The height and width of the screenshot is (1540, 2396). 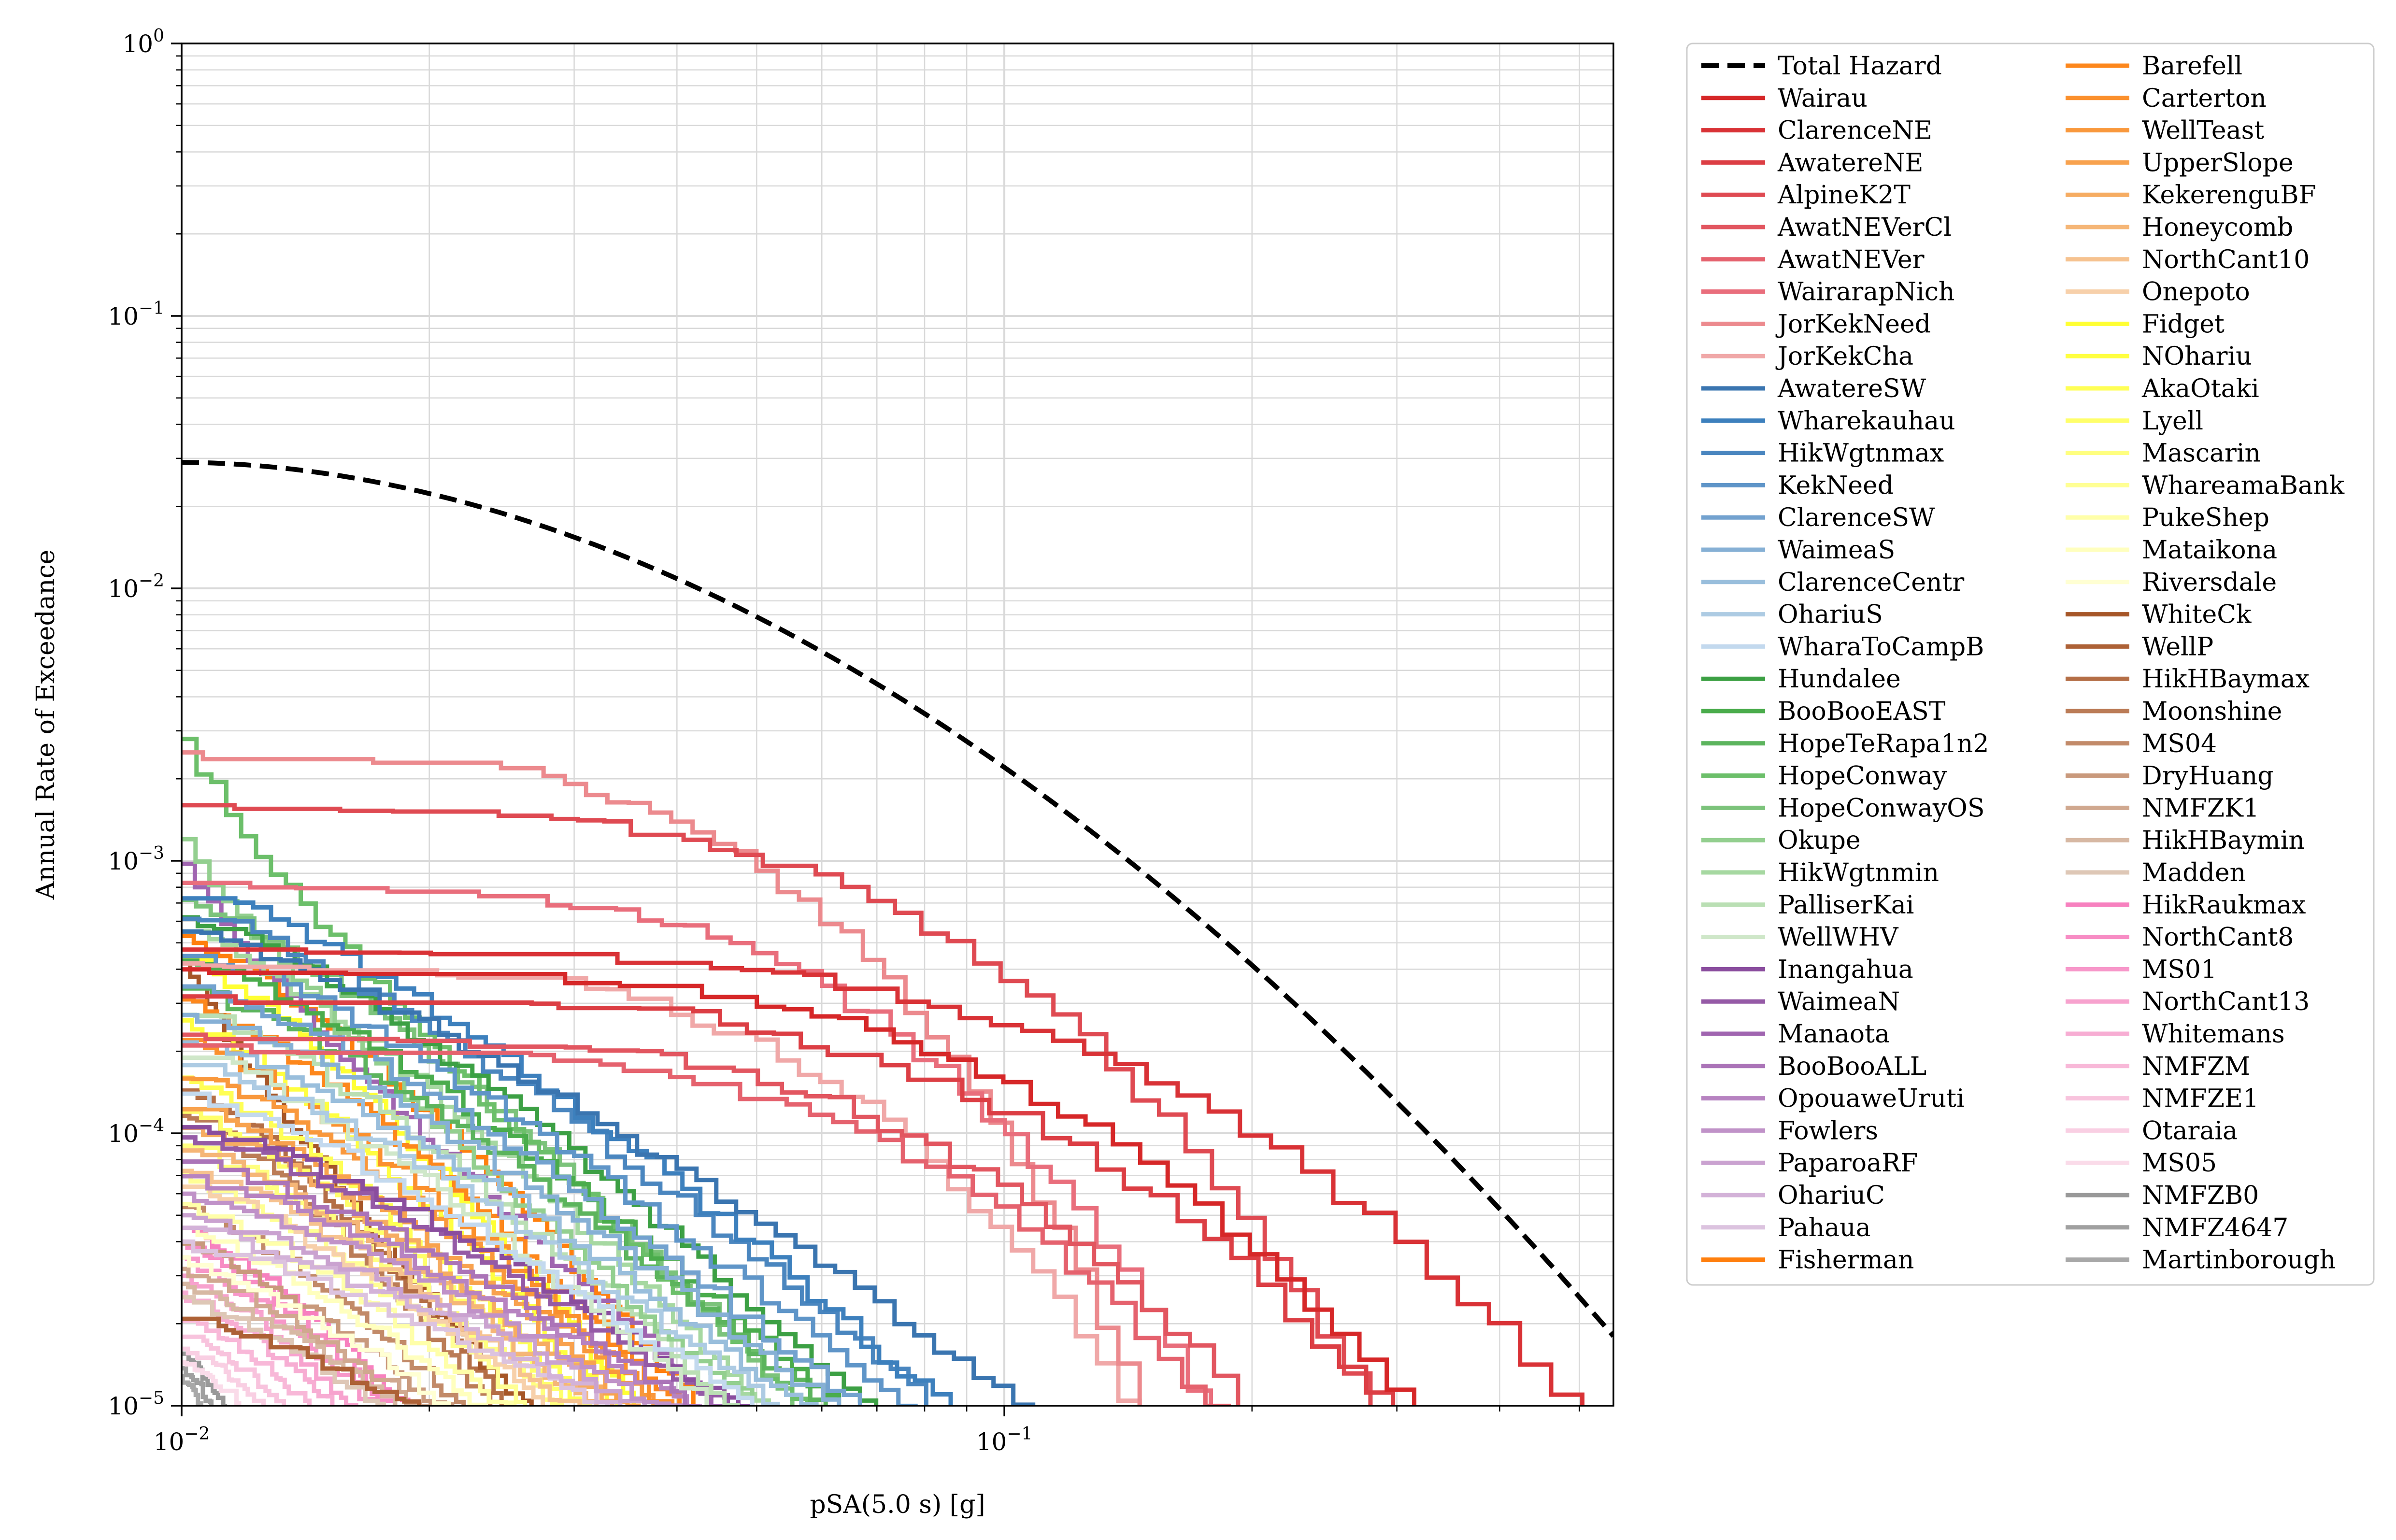 I want to click on series-line-nmfzk1, so click(x=309, y=1336).